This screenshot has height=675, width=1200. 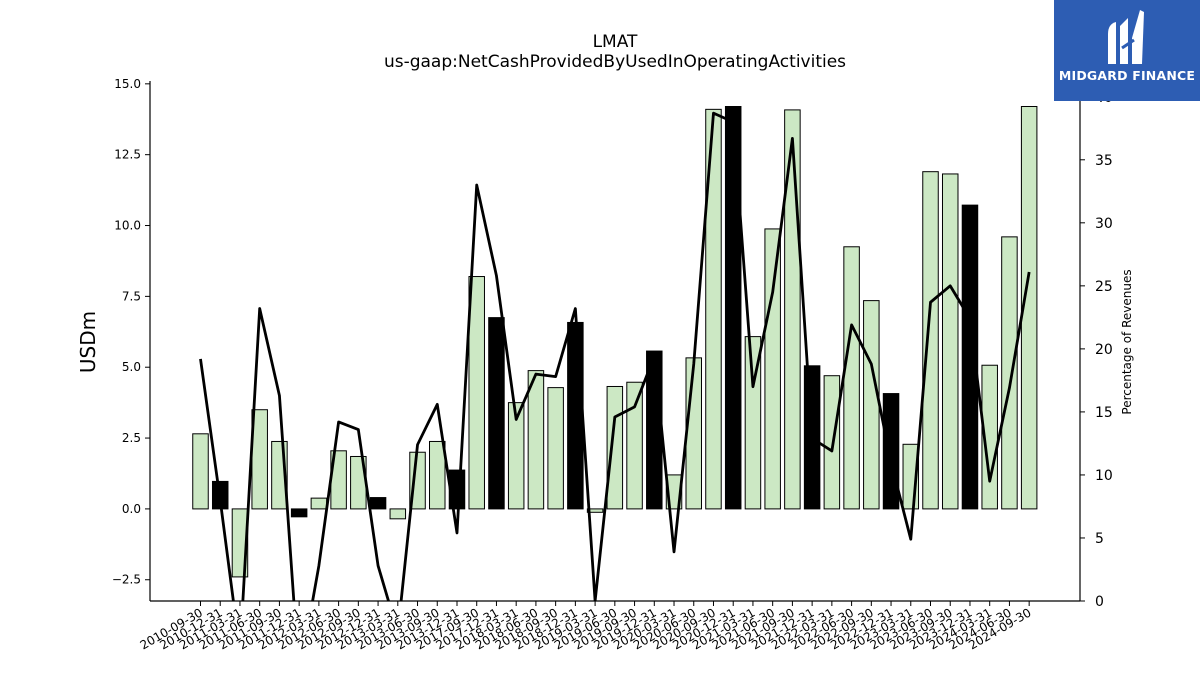 What do you see at coordinates (127, 155) in the screenshot?
I see `y-tick-label: 12.5` at bounding box center [127, 155].